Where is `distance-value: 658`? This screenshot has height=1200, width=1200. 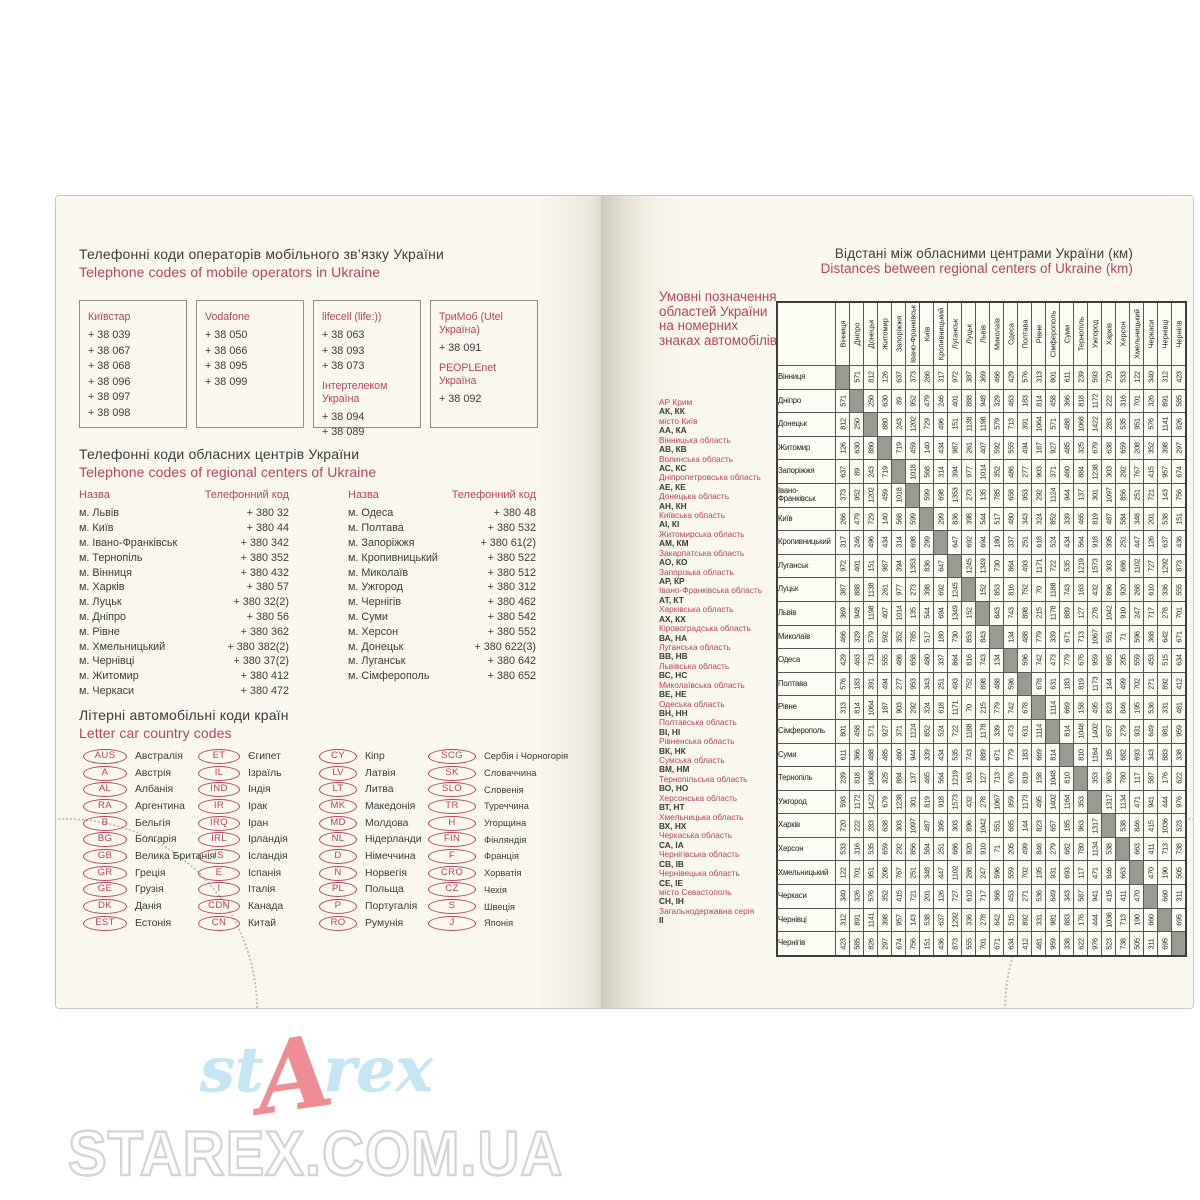 distance-value: 658 is located at coordinates (913, 660).